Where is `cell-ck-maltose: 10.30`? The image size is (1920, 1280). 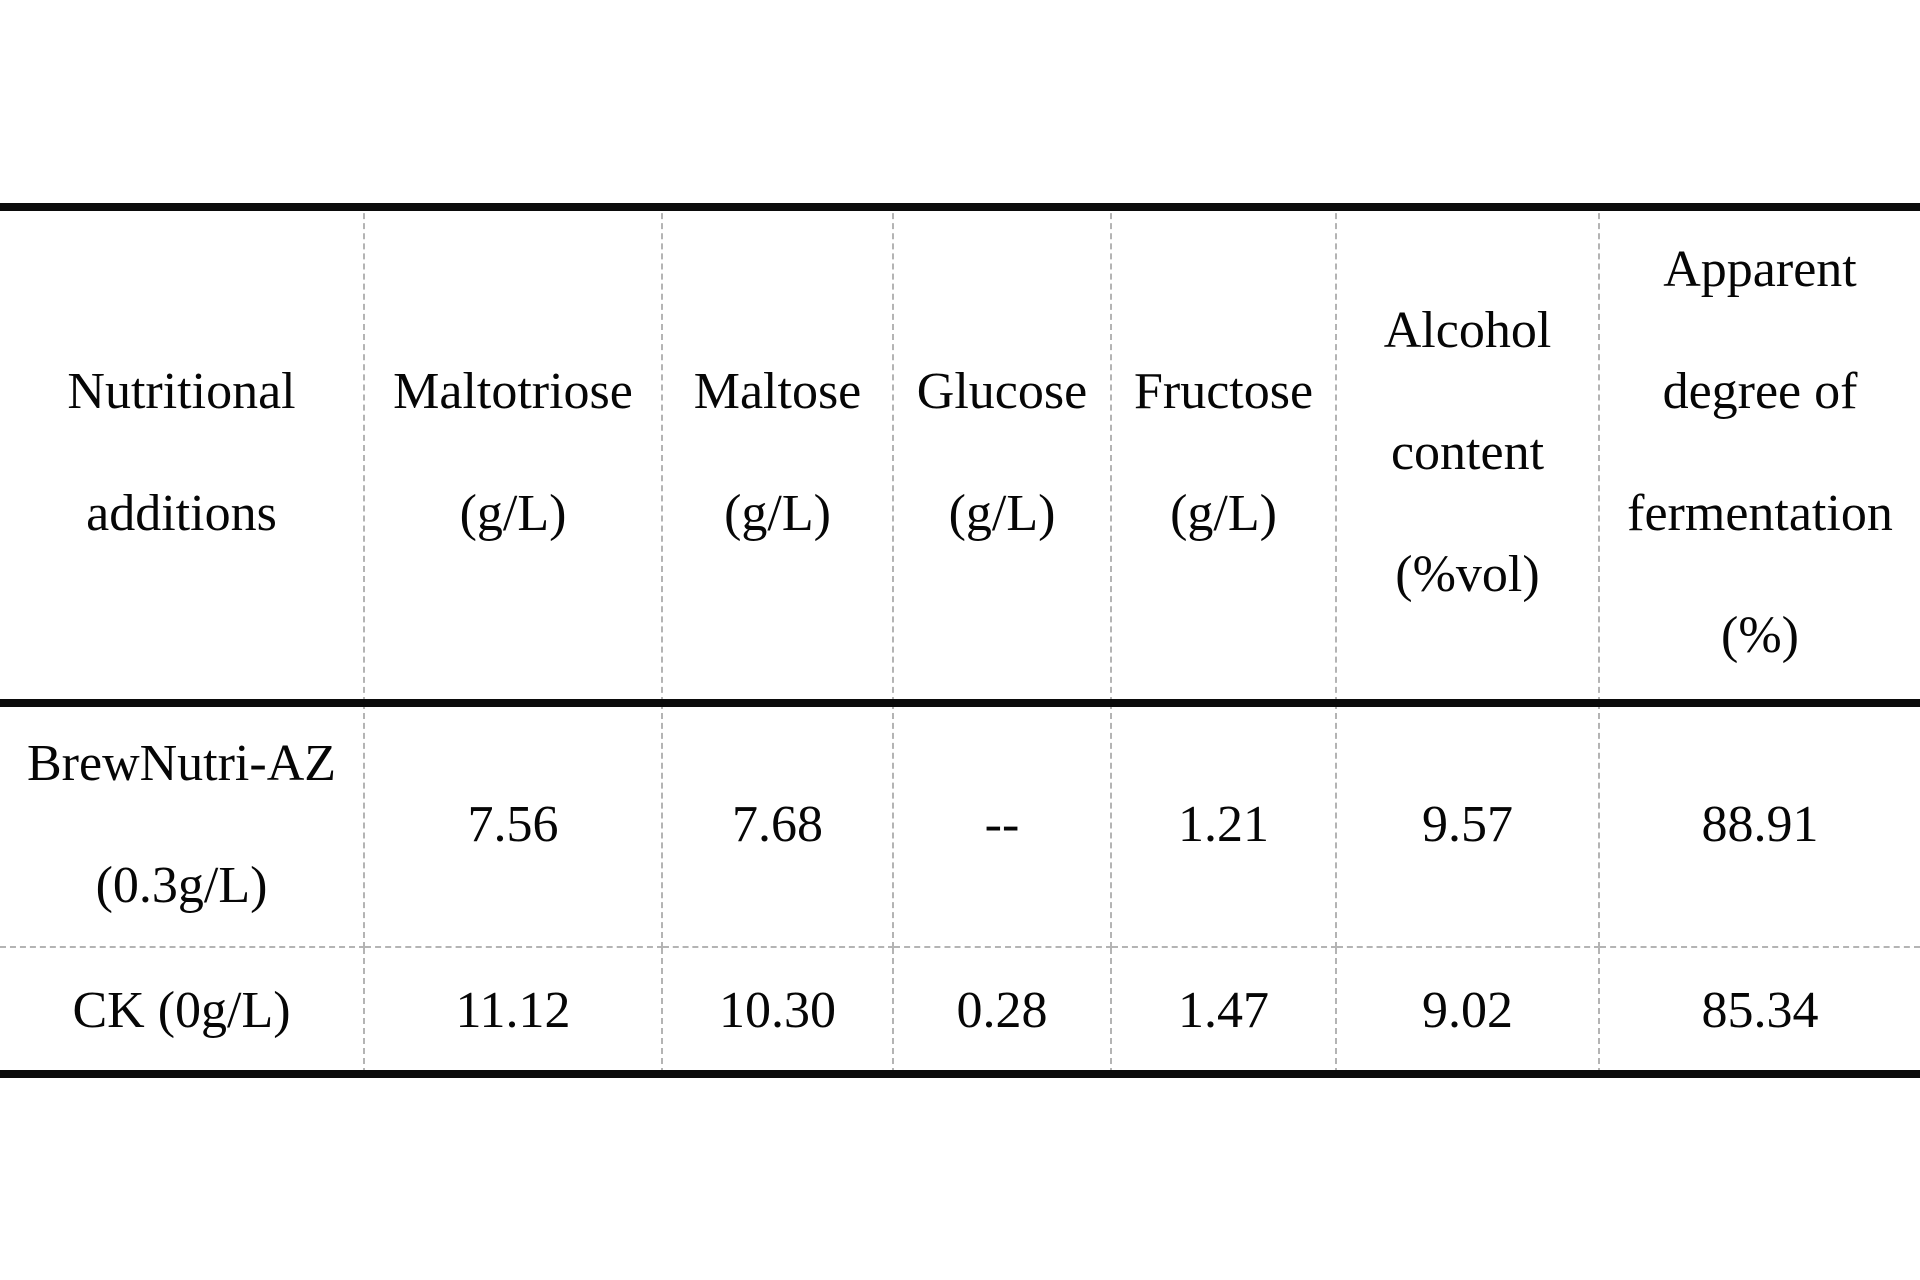 cell-ck-maltose: 10.30 is located at coordinates (778, 1011).